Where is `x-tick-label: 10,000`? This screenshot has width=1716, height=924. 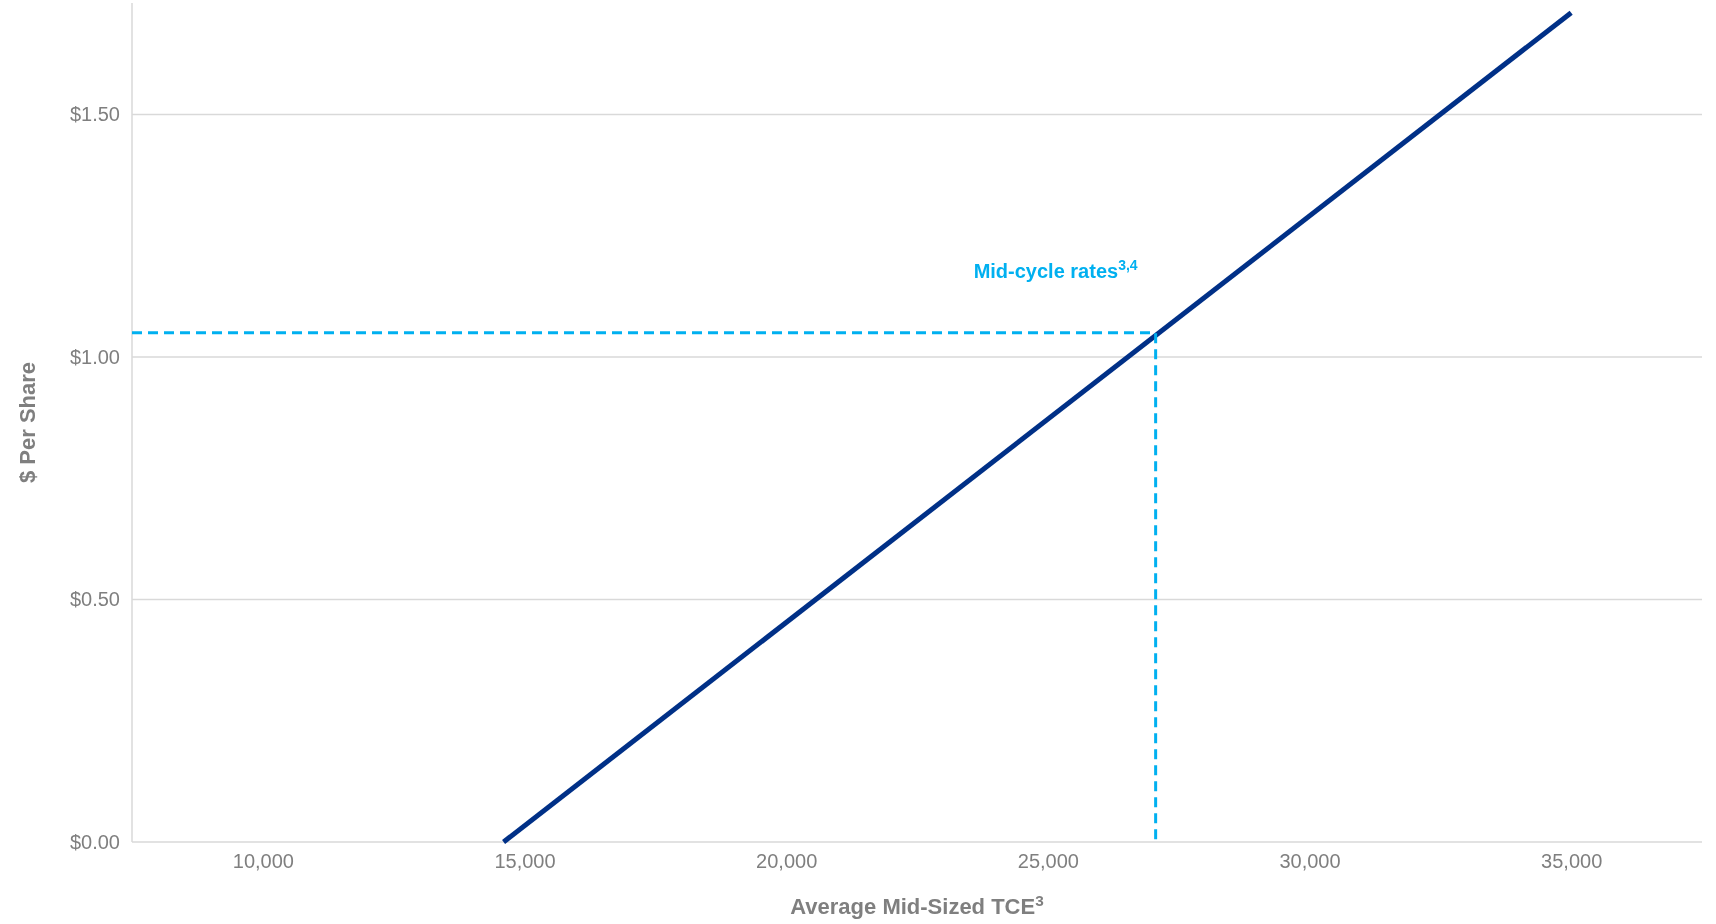
x-tick-label: 10,000 is located at coordinates (263, 861).